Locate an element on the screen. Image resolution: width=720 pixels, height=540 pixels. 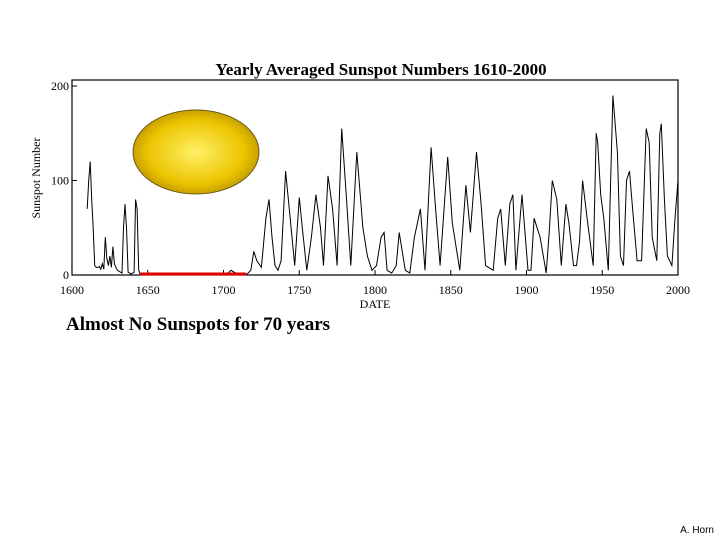
y-tick-label: 100 is located at coordinates (60, 181).